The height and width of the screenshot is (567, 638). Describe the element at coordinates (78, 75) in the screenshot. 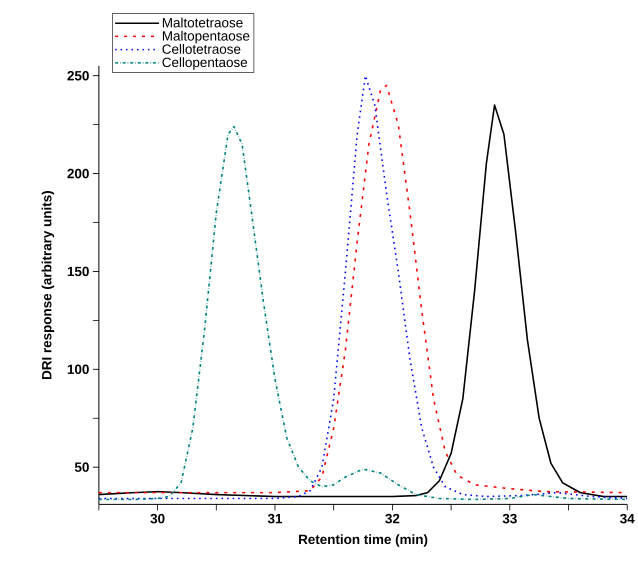

I see `y-tick-label: 250` at that location.